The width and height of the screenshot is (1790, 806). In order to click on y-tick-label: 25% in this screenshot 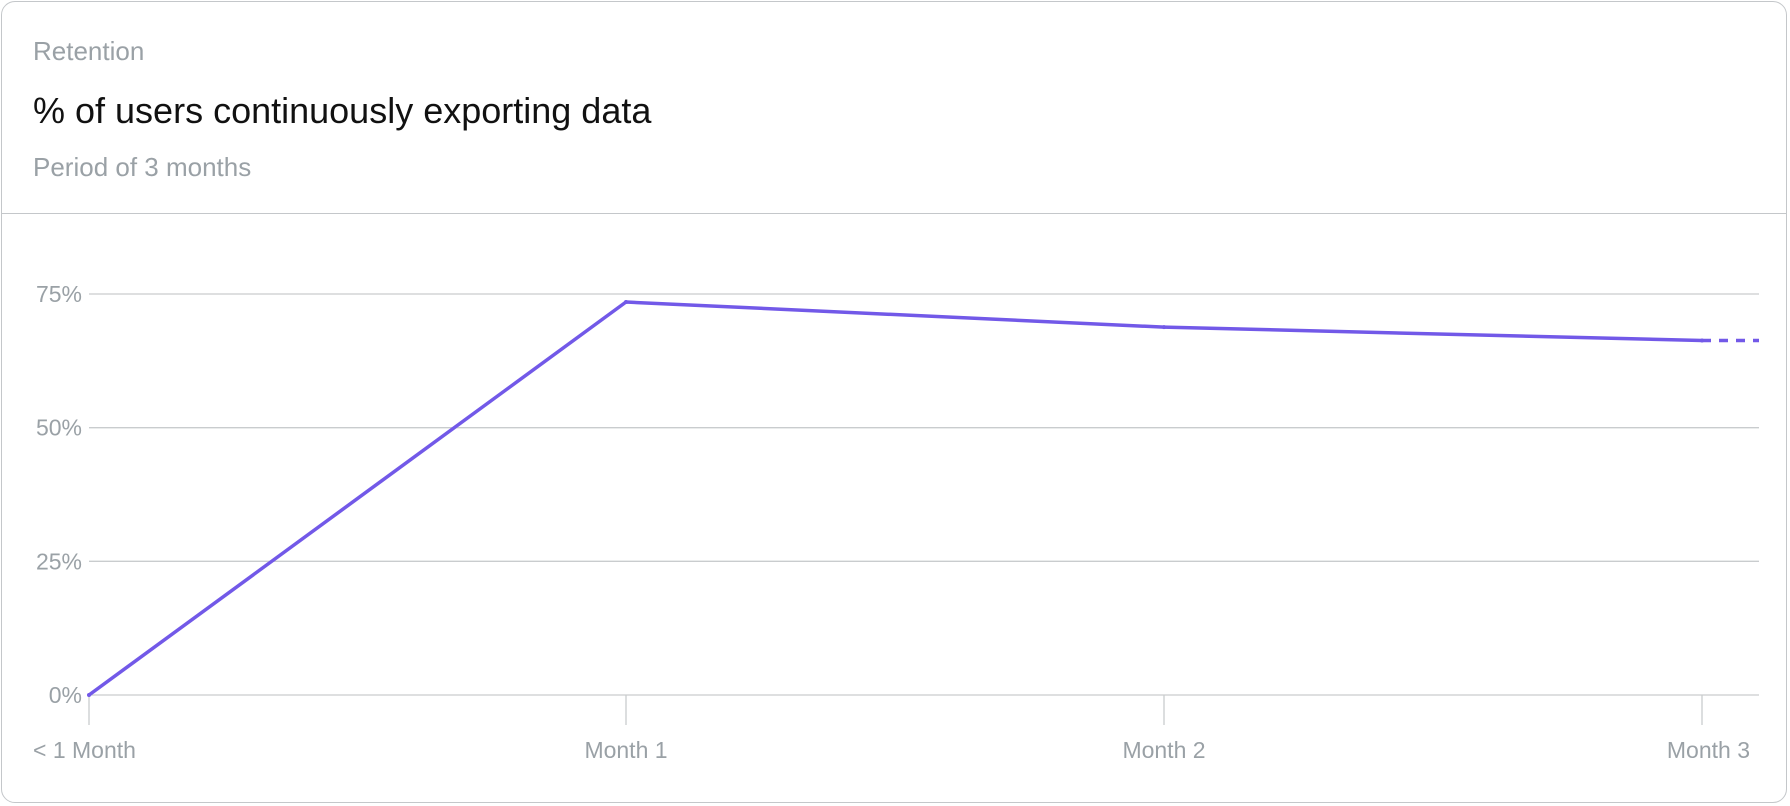, I will do `click(59, 561)`.